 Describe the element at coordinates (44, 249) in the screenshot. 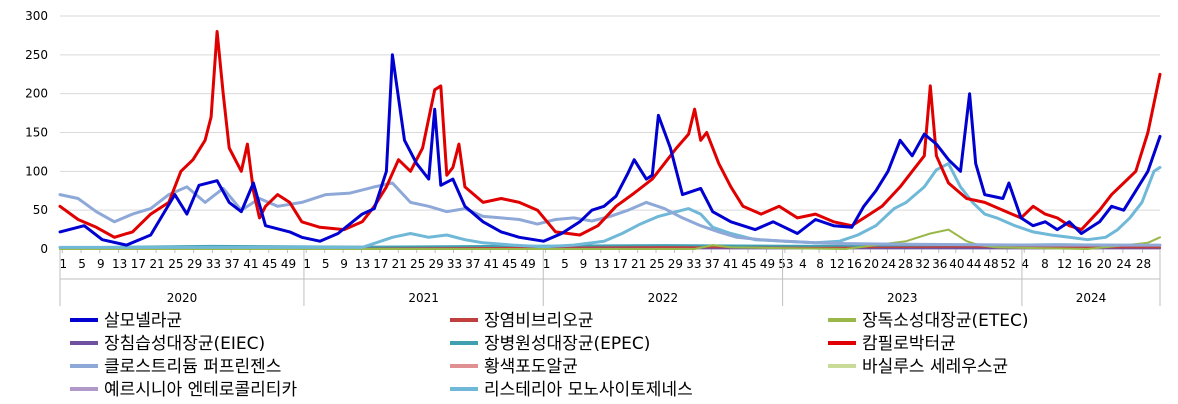

I see `y-tick-label: 0` at that location.